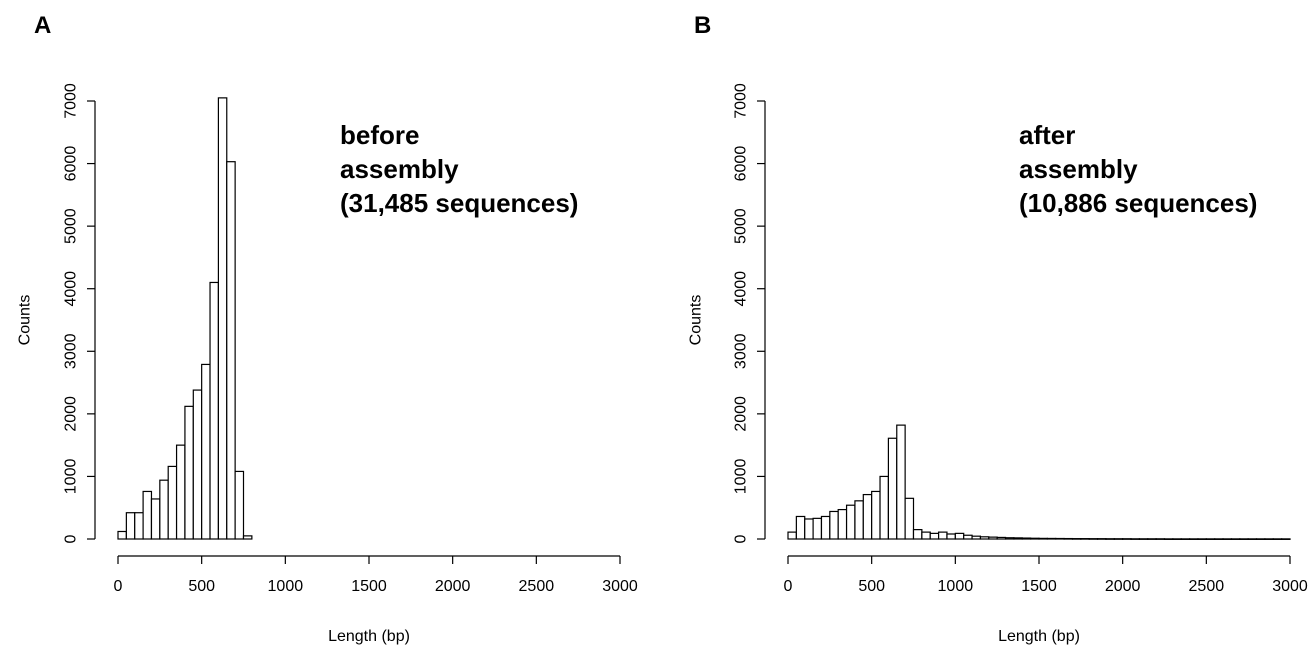 This screenshot has width=1312, height=650. I want to click on y-tick-label: 6000, so click(741, 164).